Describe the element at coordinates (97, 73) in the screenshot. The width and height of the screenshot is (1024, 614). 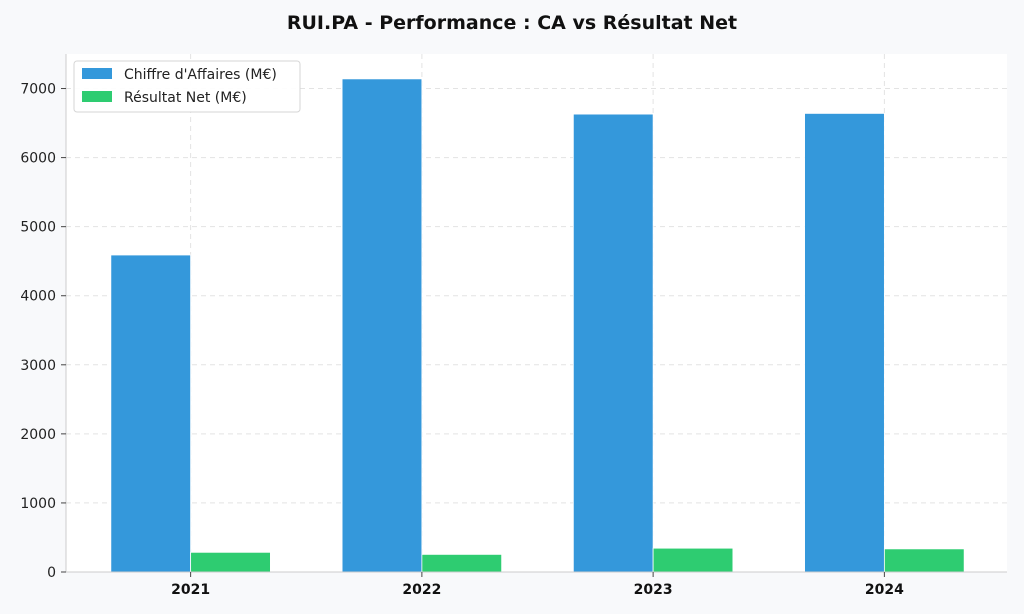
I see `legend-swatch-chiffre-affaires` at that location.